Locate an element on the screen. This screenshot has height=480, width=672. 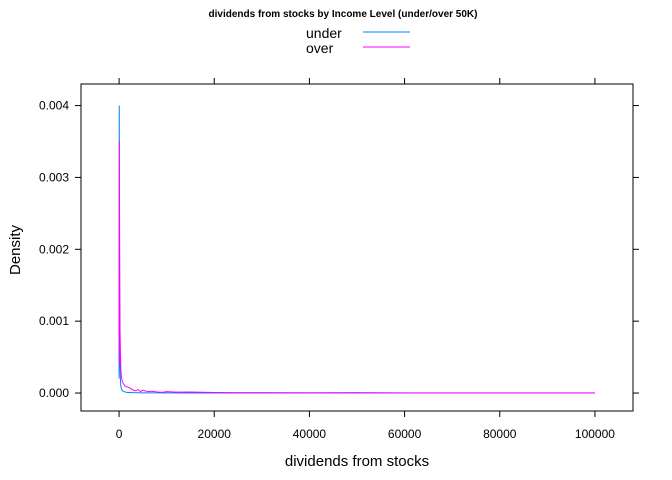
y-tick-label: 0.001 is located at coordinates (54, 321).